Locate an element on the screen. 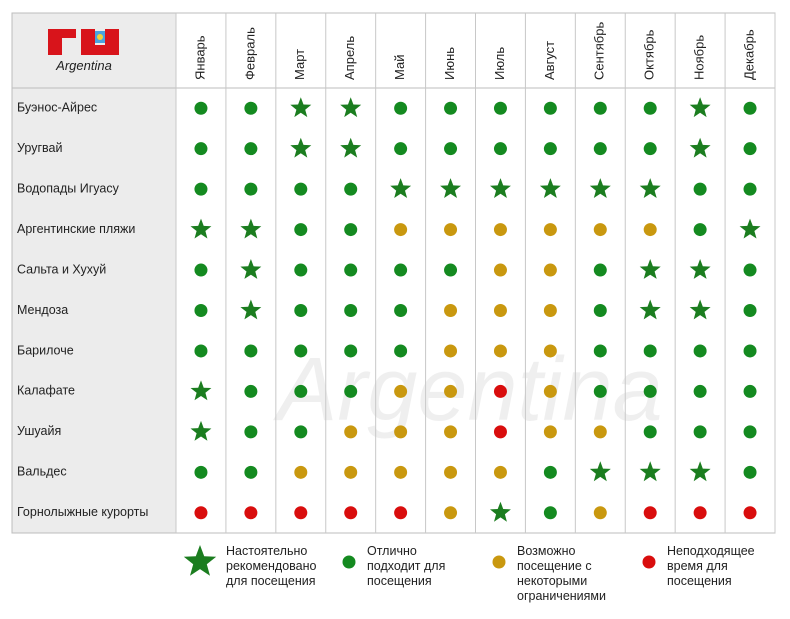  month-label: Февраль is located at coordinates (249, 53).